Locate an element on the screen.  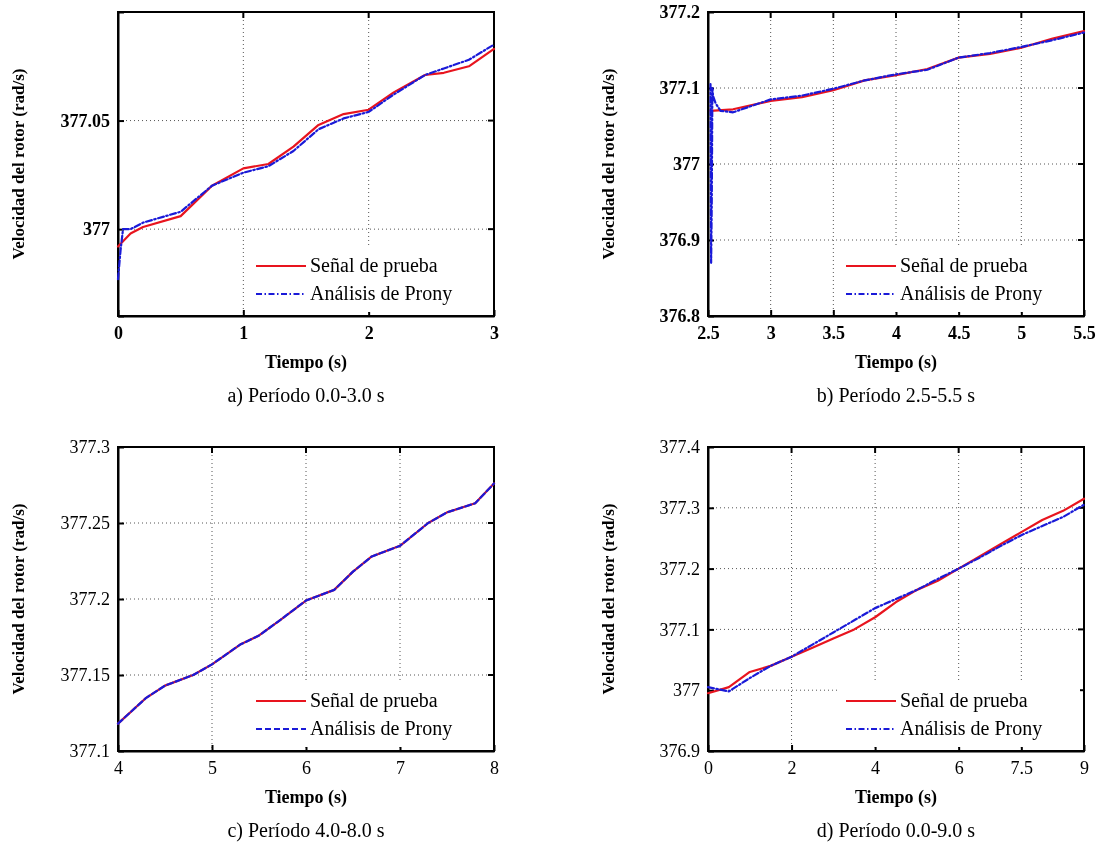
x-tick-label: 5.5 is located at coordinates (1084, 332).